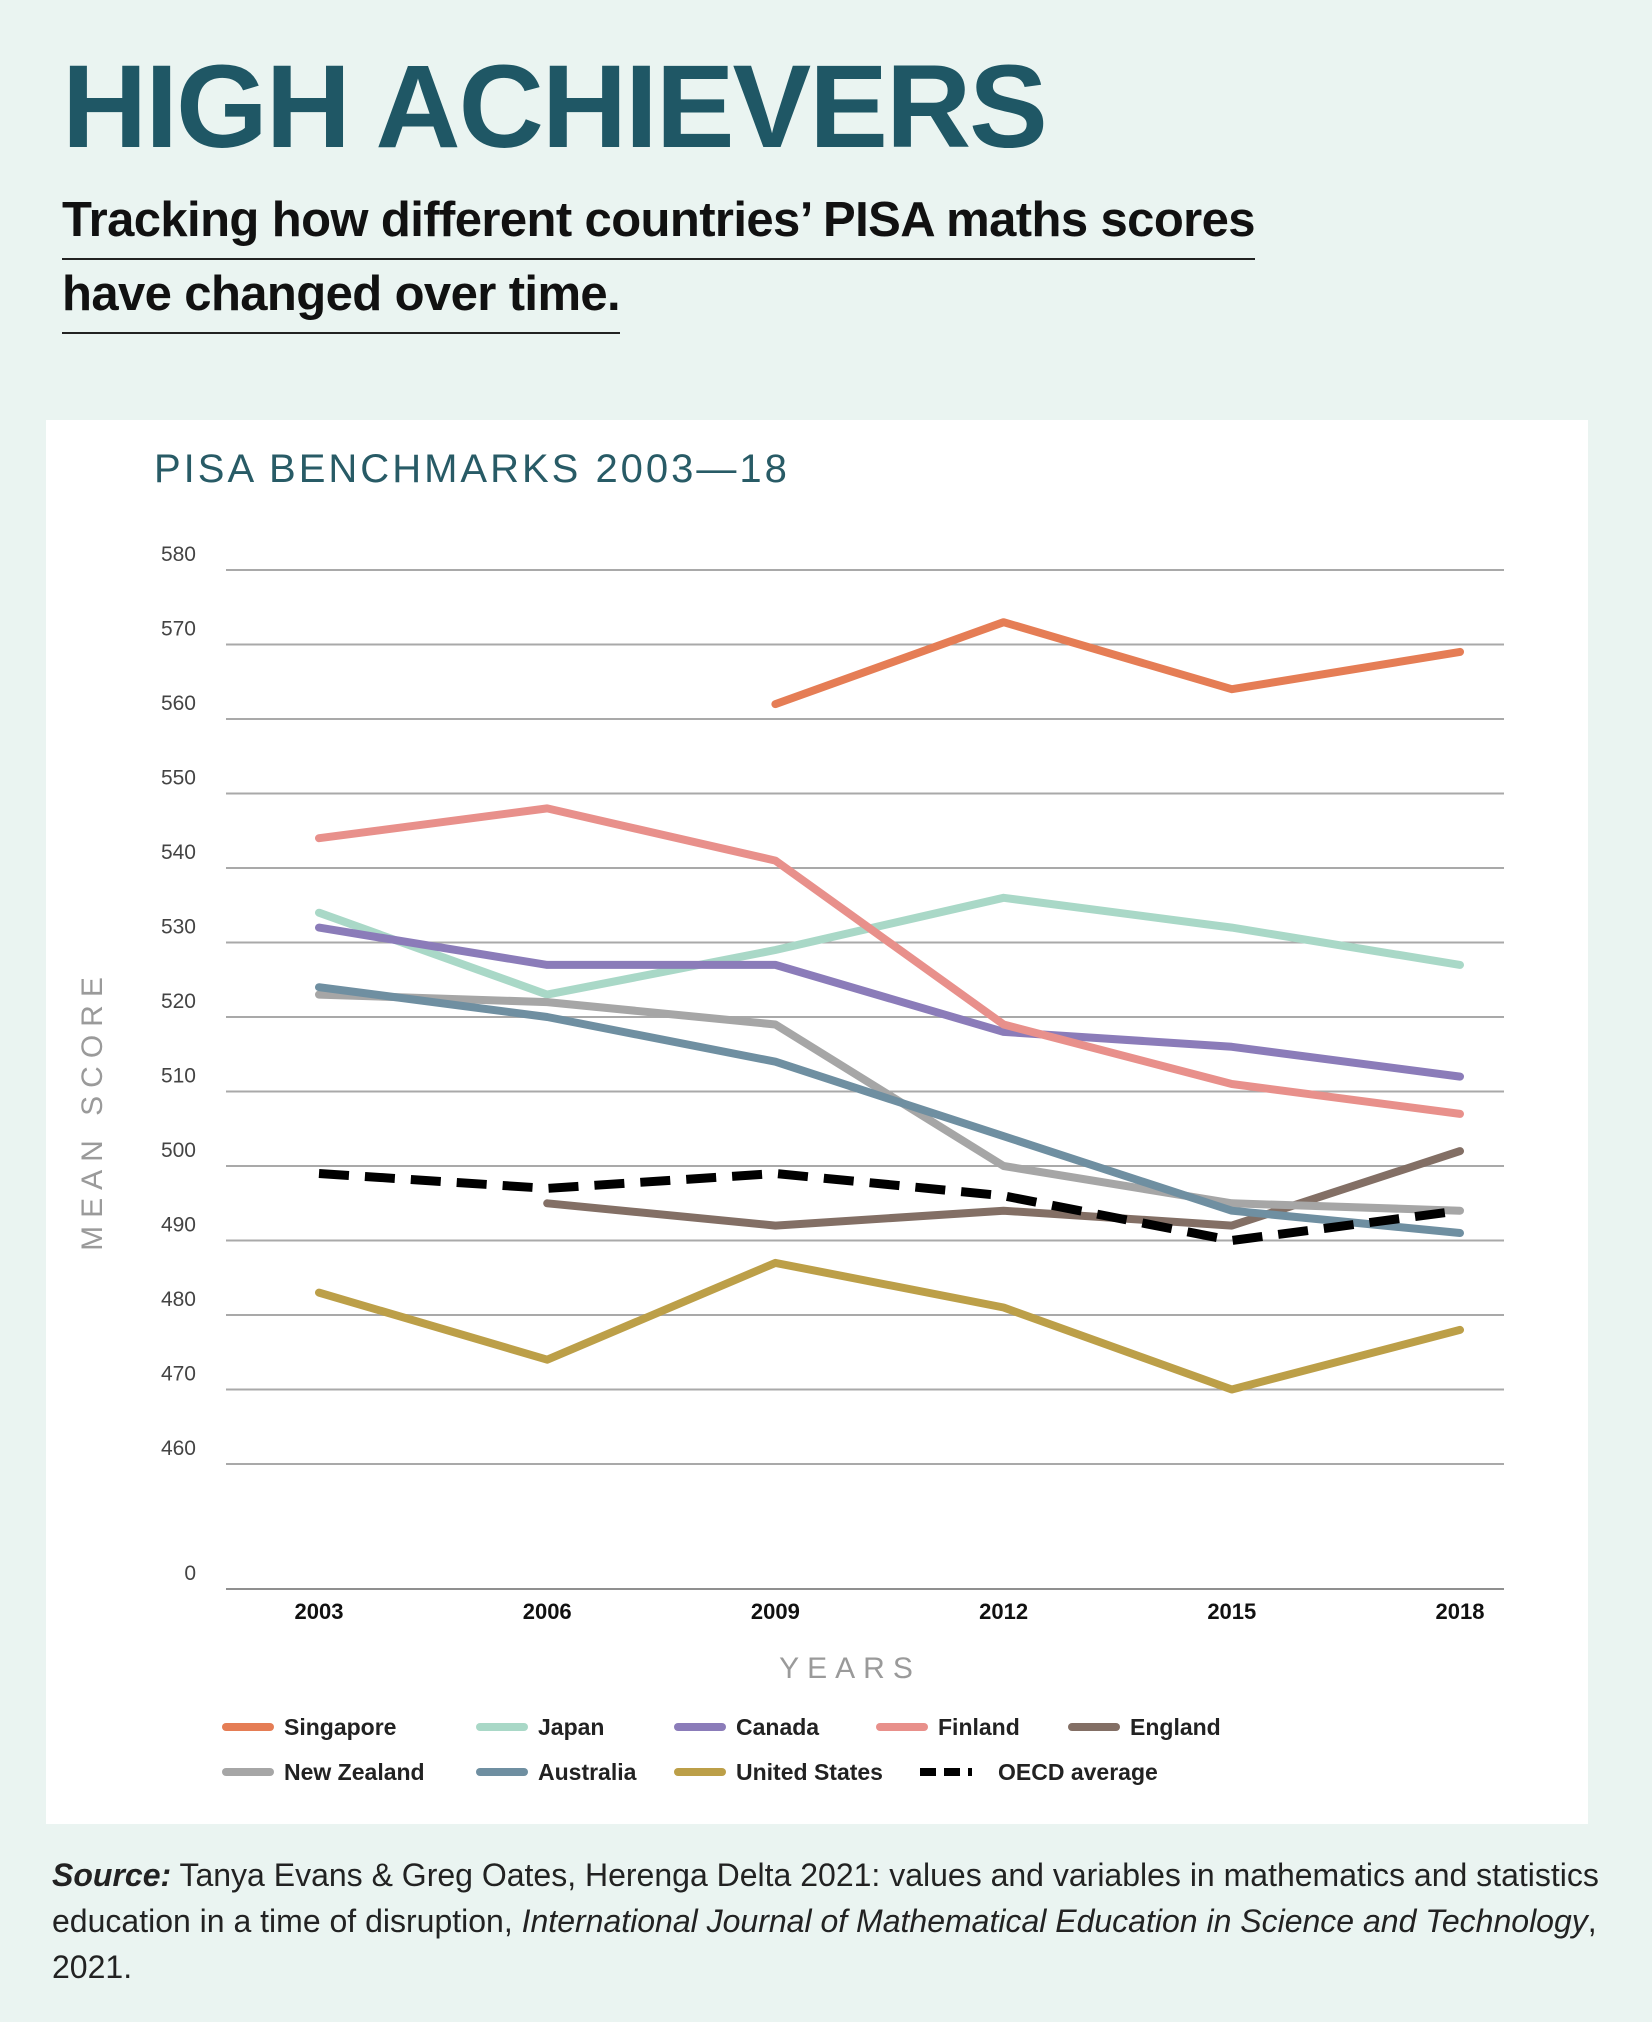  I want to click on y-tick-label: 510, so click(178, 1076).